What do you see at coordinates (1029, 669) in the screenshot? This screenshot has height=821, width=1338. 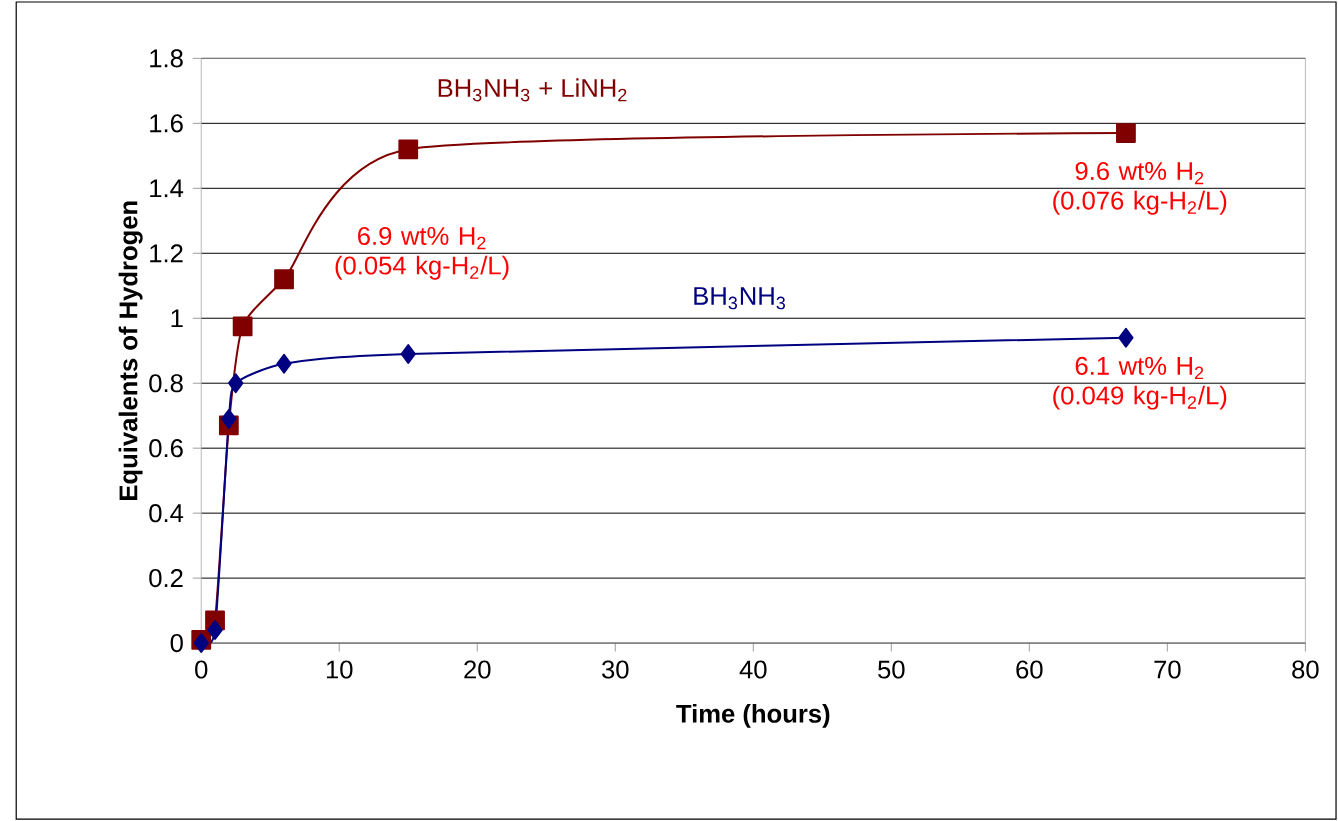 I see `x-tick-label: 60` at bounding box center [1029, 669].